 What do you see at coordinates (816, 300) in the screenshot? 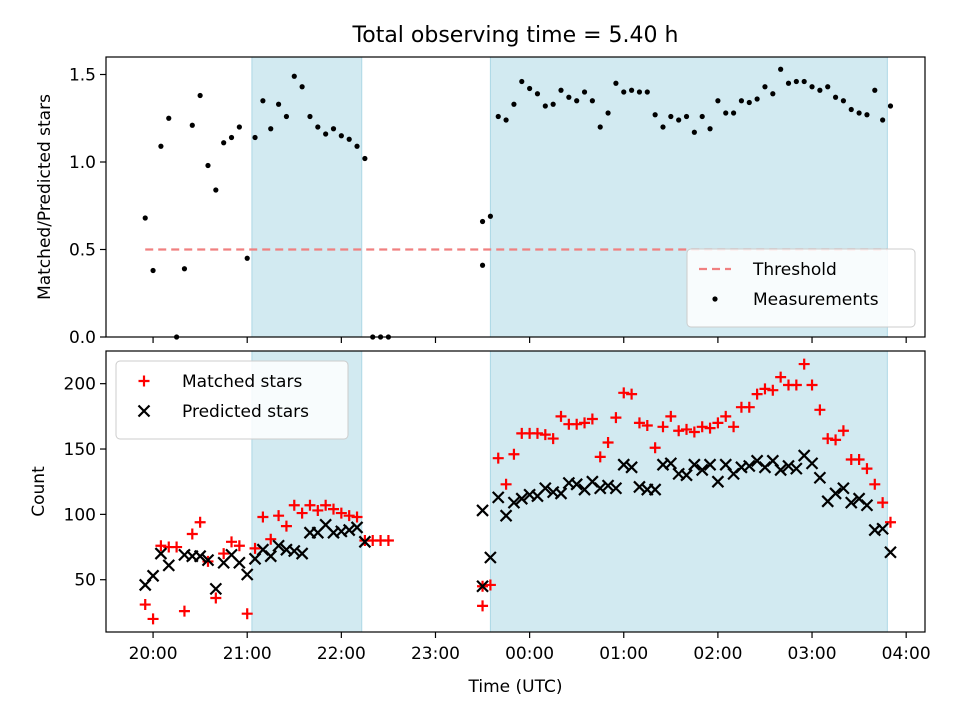
I see `legend-label: Measurements` at bounding box center [816, 300].